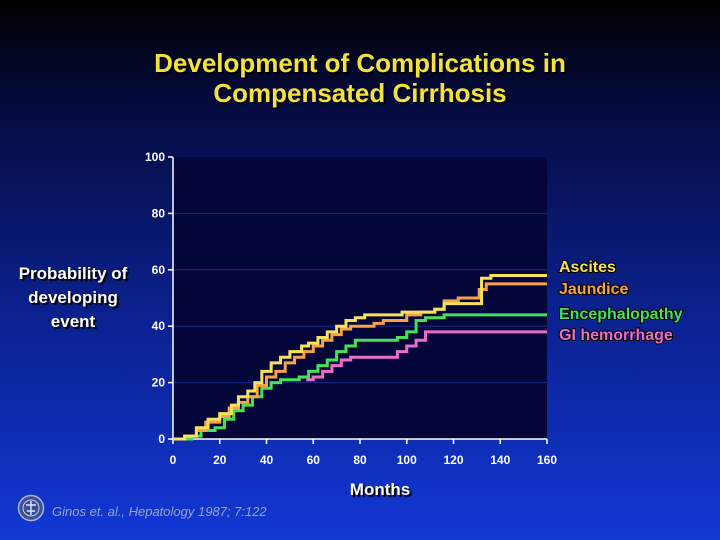 The width and height of the screenshot is (720, 540). Describe the element at coordinates (621, 314) in the screenshot. I see `legend-label-encephalopathy: Encephalopathy` at that location.